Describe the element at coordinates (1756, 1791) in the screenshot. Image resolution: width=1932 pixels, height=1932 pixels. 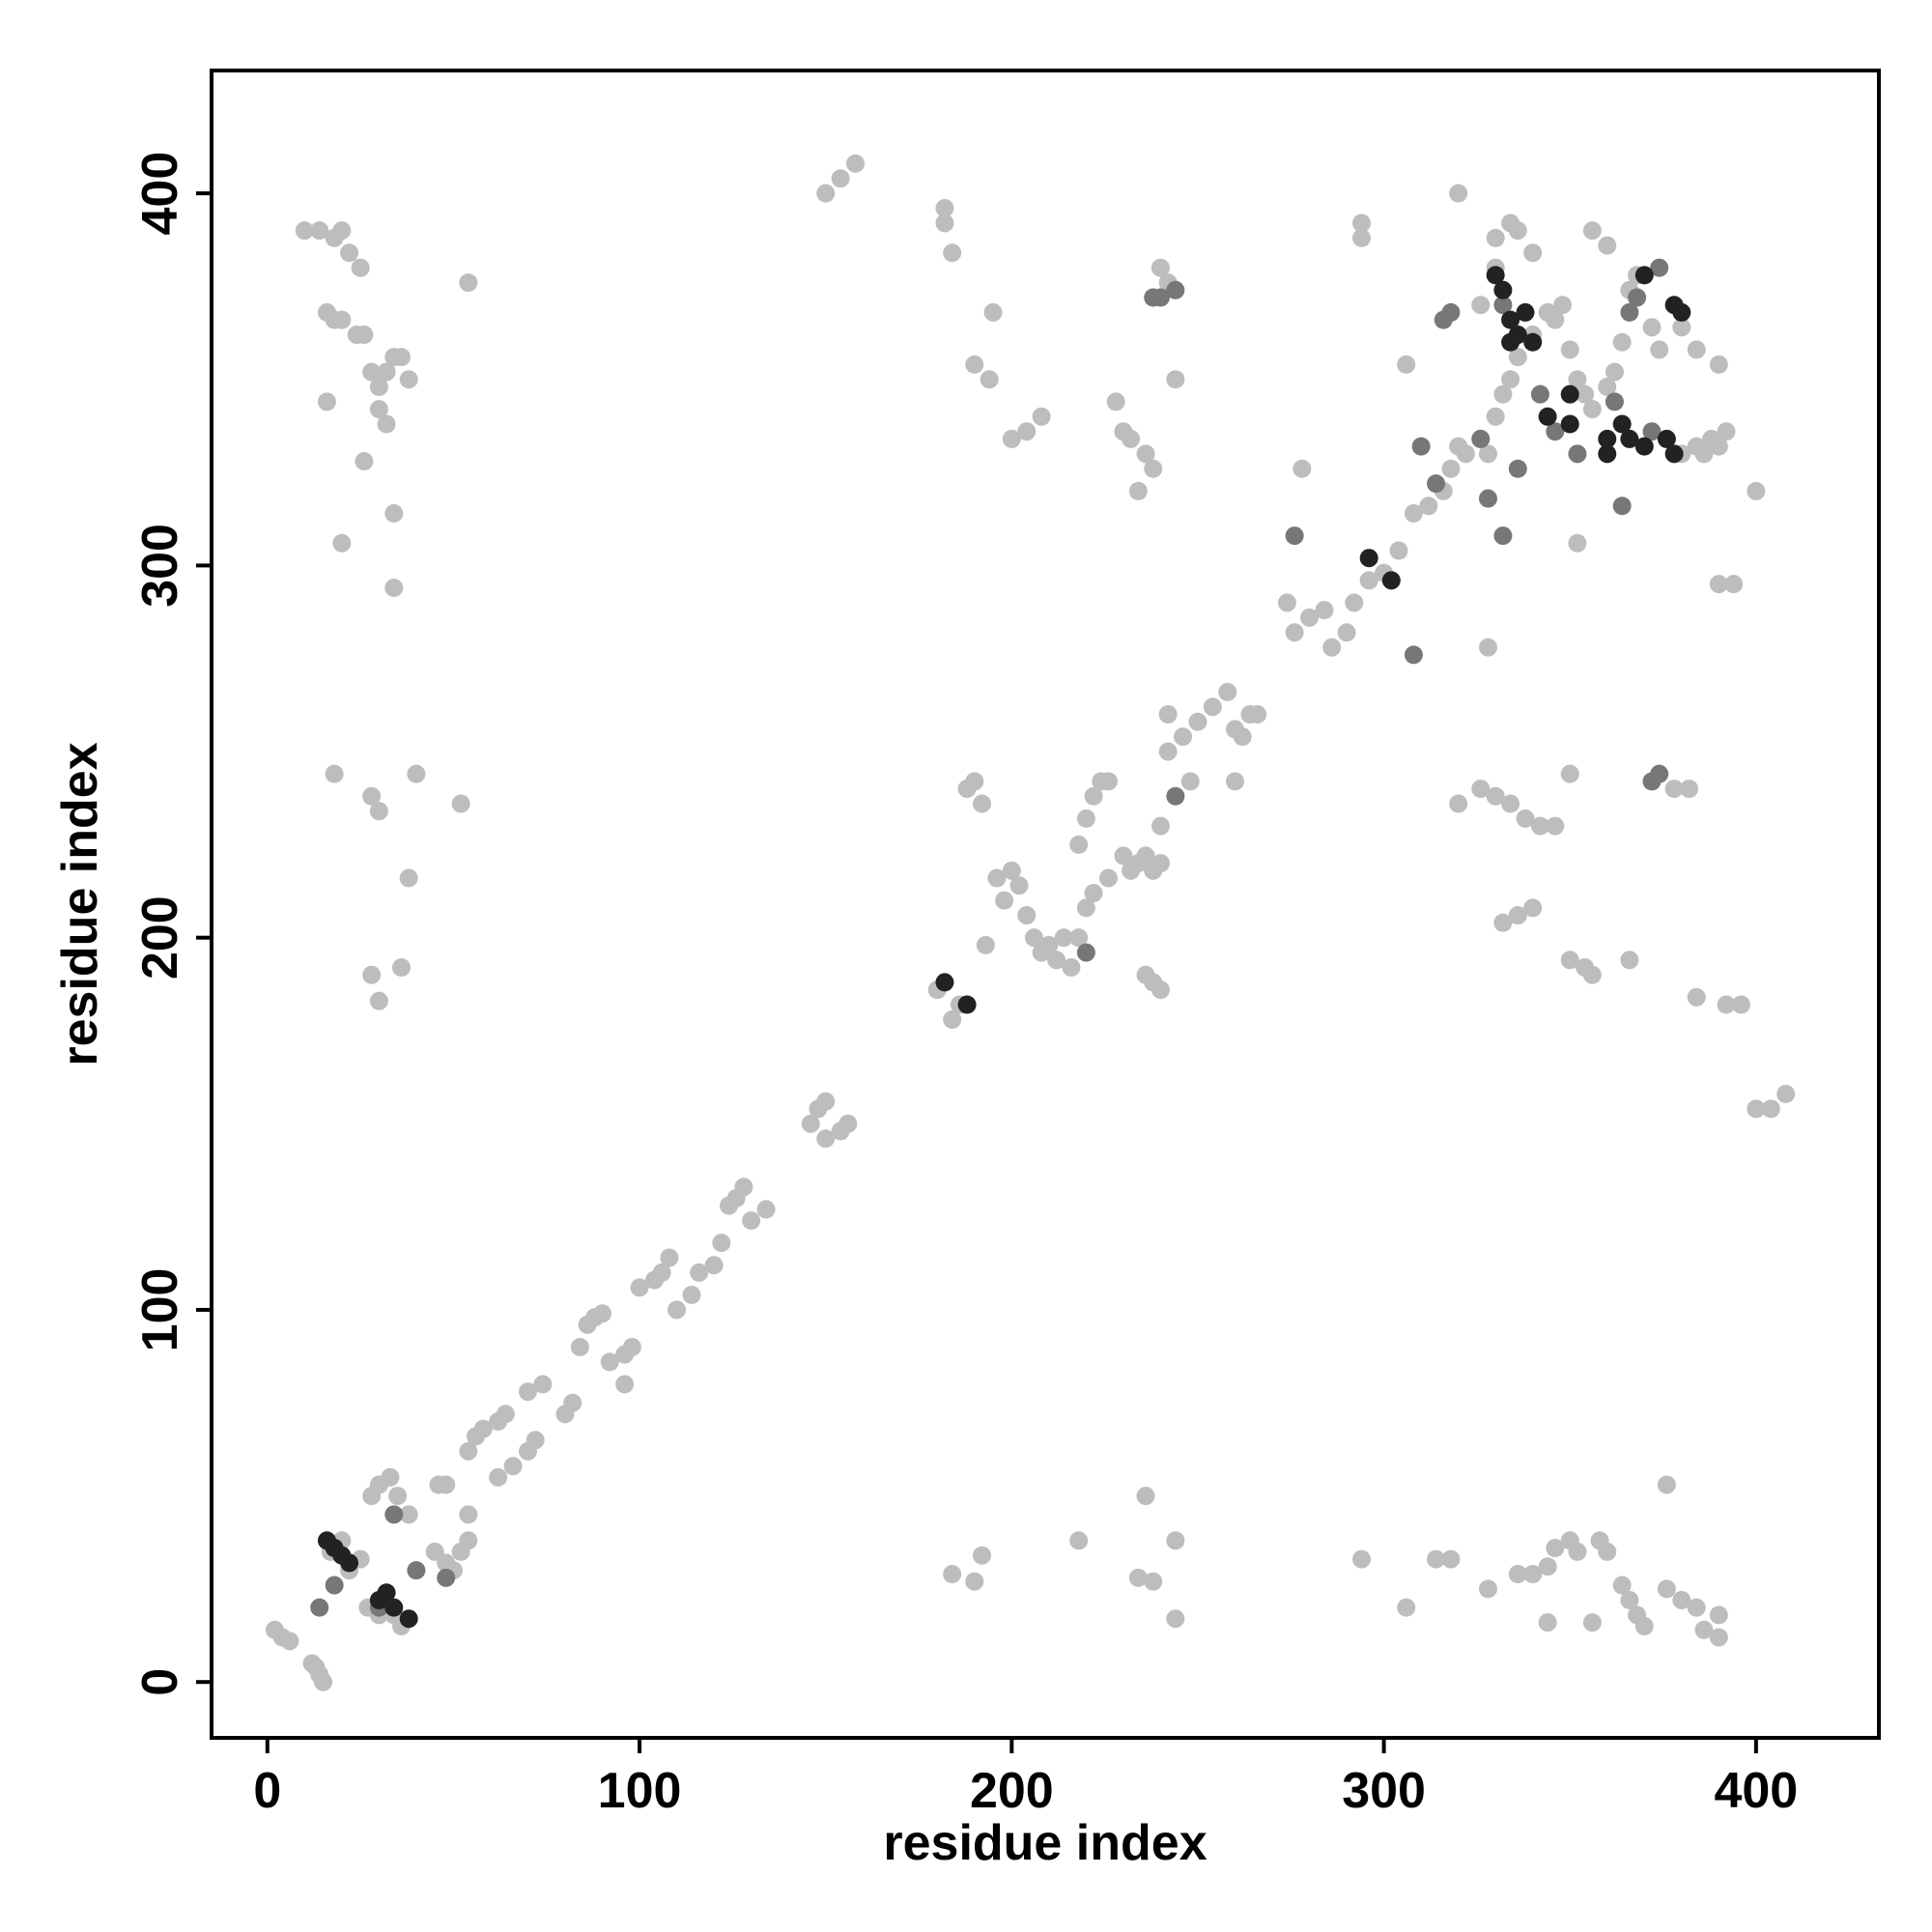
I see `x-tick-label: 400` at that location.